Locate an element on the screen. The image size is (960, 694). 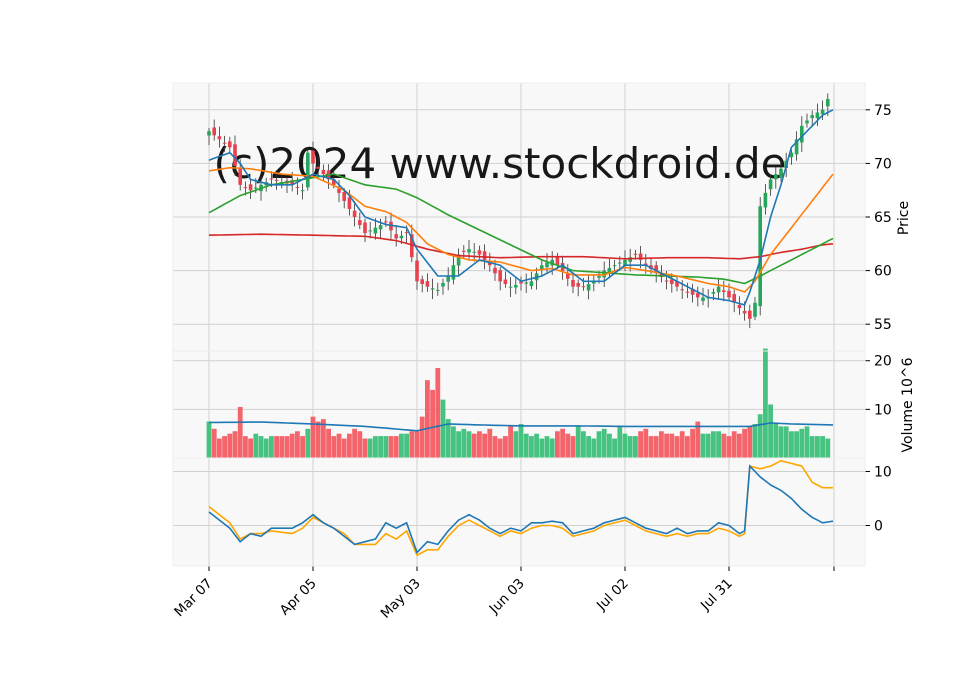
x-tick-label: May 03 is located at coordinates (401, 599).